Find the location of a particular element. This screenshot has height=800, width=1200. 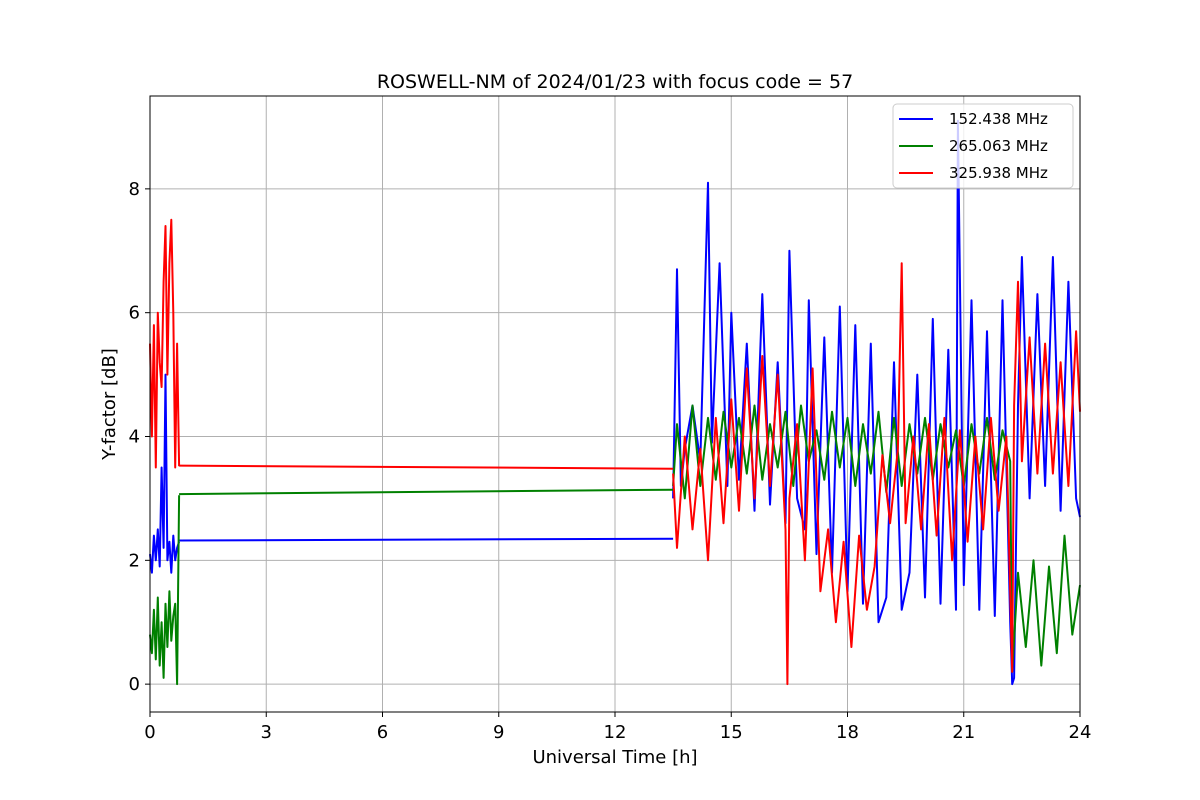

x-axis: 0 3 6 9 12 15 18 21 24 is located at coordinates (617, 727).